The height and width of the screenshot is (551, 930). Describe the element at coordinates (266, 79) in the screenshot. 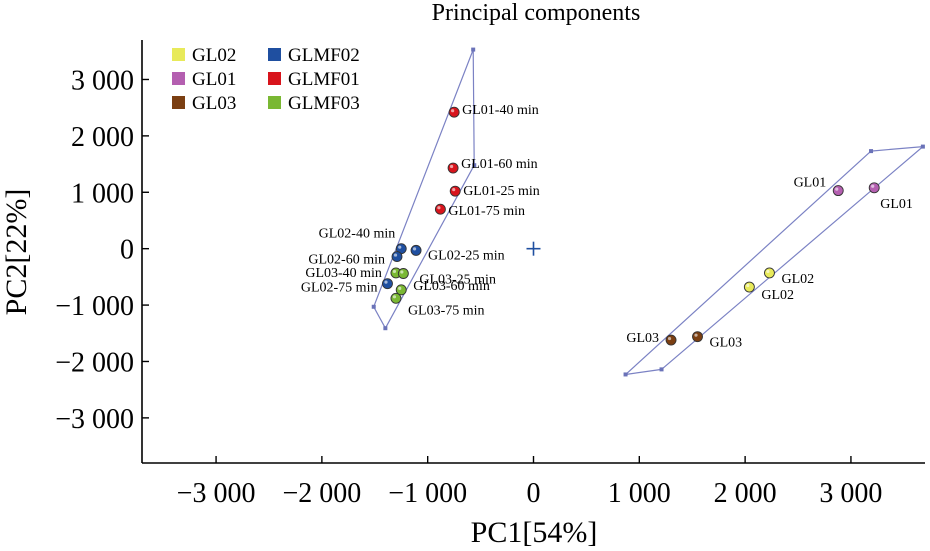

I see `legend: GL02 GLMF02 GL01 GLMF01 GL03 GLMF03` at that location.